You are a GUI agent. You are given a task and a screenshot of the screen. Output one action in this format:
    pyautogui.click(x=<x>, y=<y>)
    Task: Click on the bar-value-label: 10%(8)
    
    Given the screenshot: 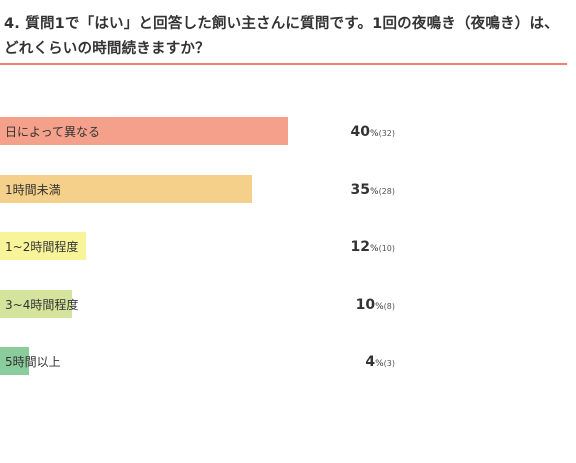 What is the action you would take?
    pyautogui.click(x=375, y=304)
    